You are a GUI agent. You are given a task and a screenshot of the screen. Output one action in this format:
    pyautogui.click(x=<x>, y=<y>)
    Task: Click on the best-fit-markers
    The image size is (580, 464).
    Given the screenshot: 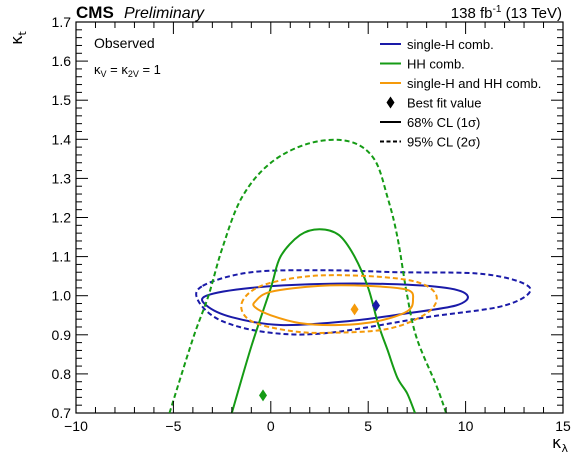 What is the action you would take?
    pyautogui.click(x=319, y=350)
    